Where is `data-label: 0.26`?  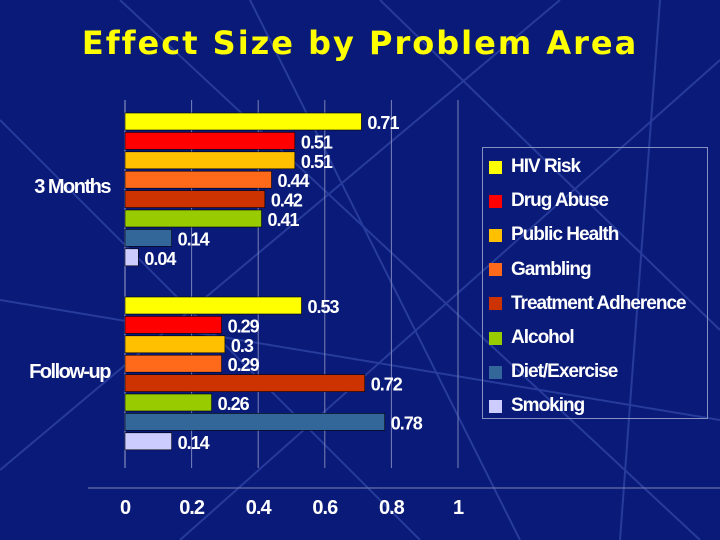
data-label: 0.26 is located at coordinates (234, 404).